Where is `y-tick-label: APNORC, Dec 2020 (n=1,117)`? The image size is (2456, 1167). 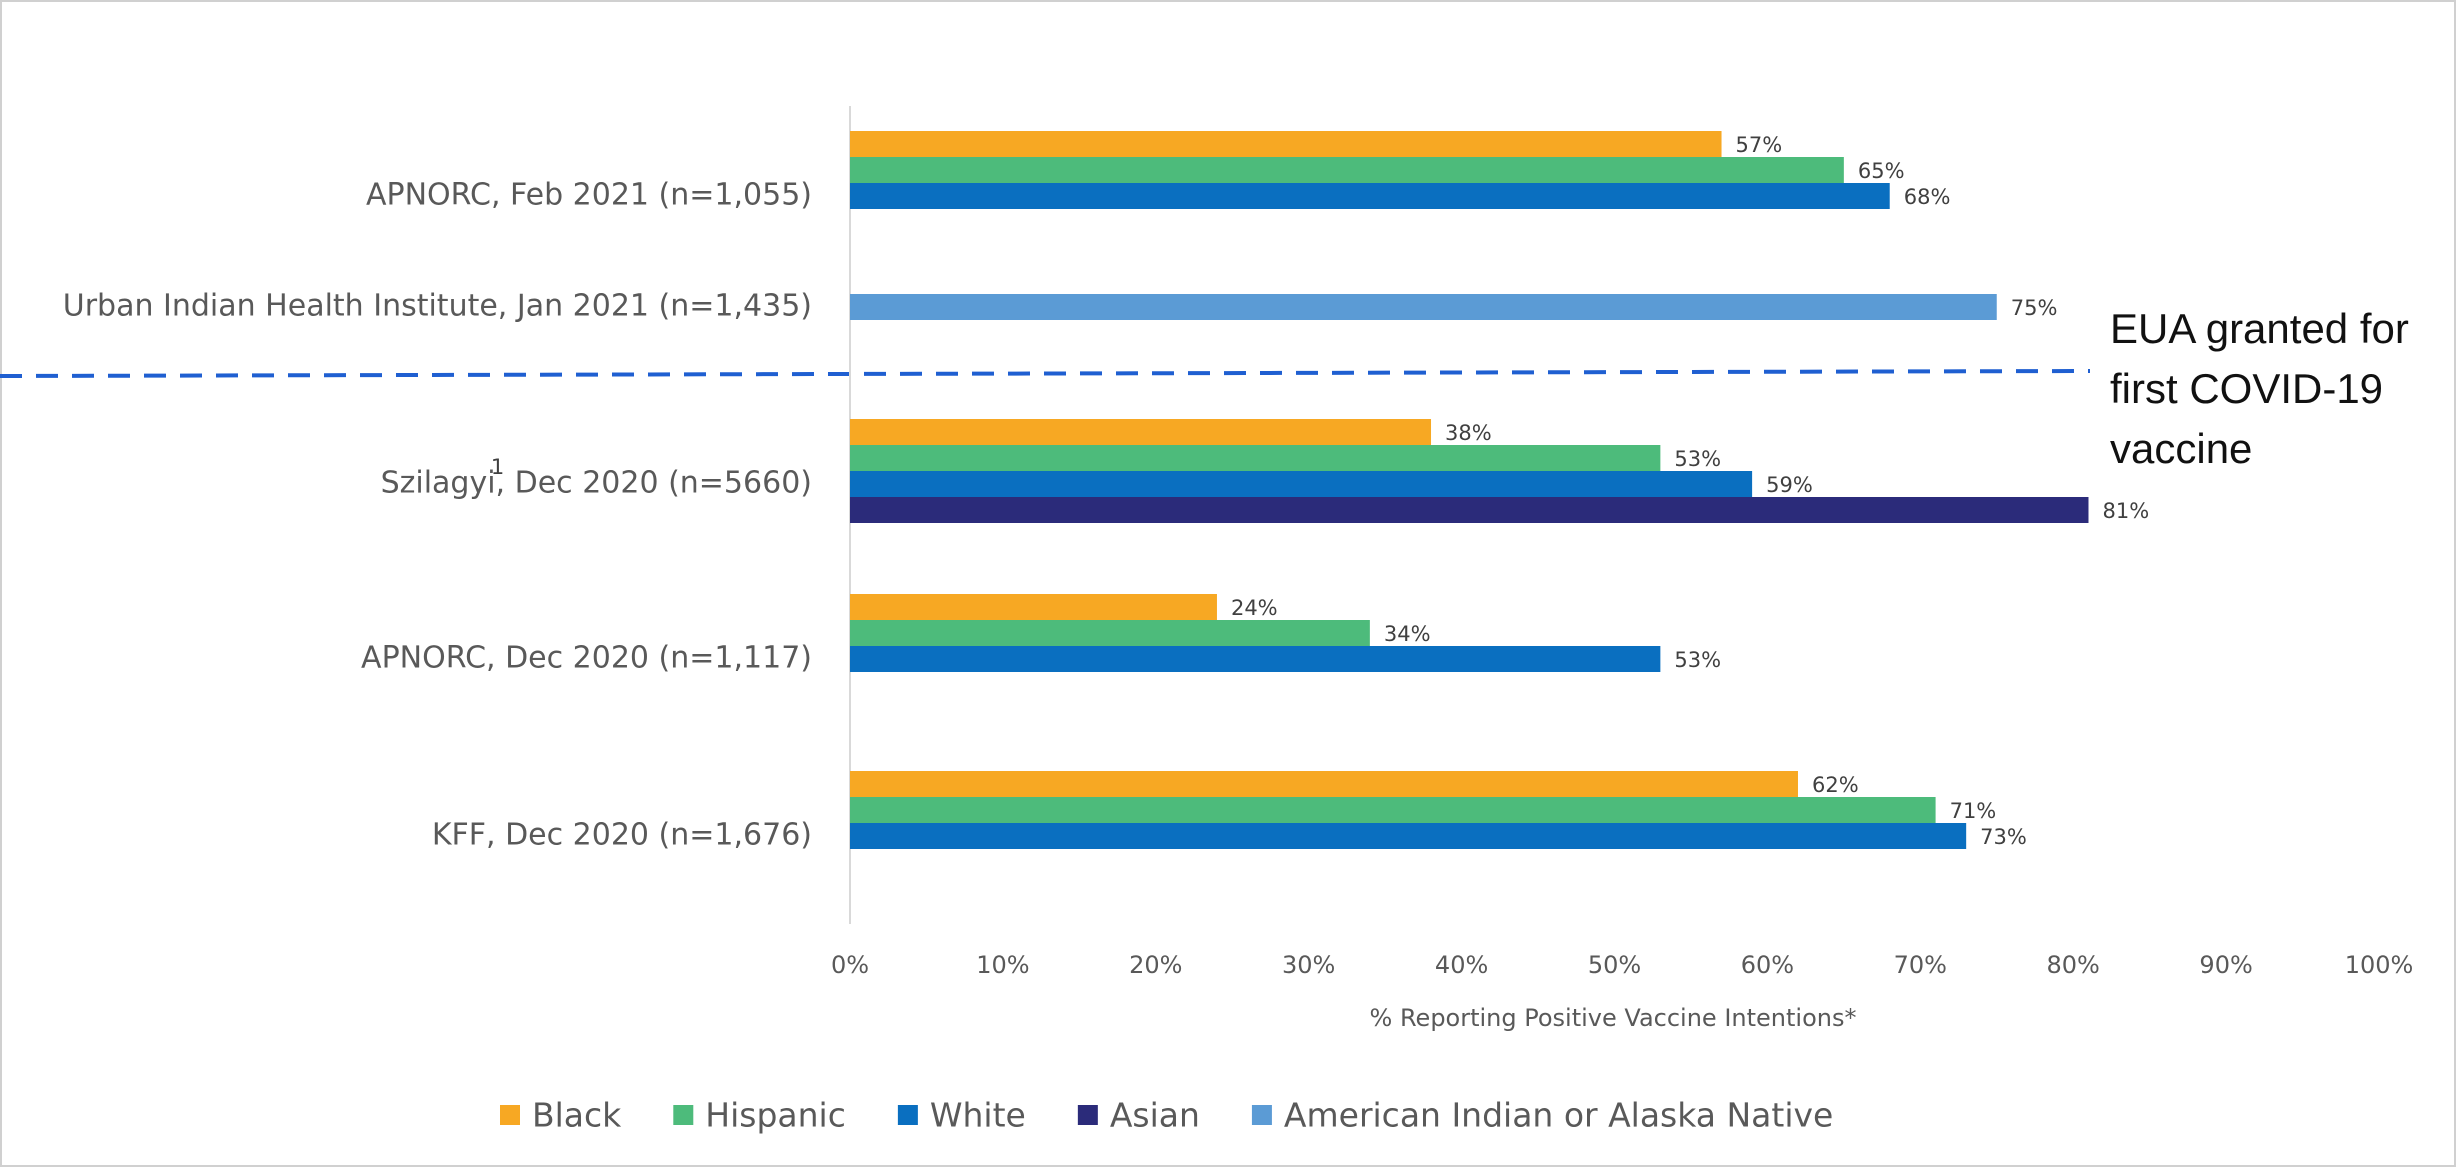 y-tick-label: APNORC, Dec 2020 (n=1,117) is located at coordinates (586, 658).